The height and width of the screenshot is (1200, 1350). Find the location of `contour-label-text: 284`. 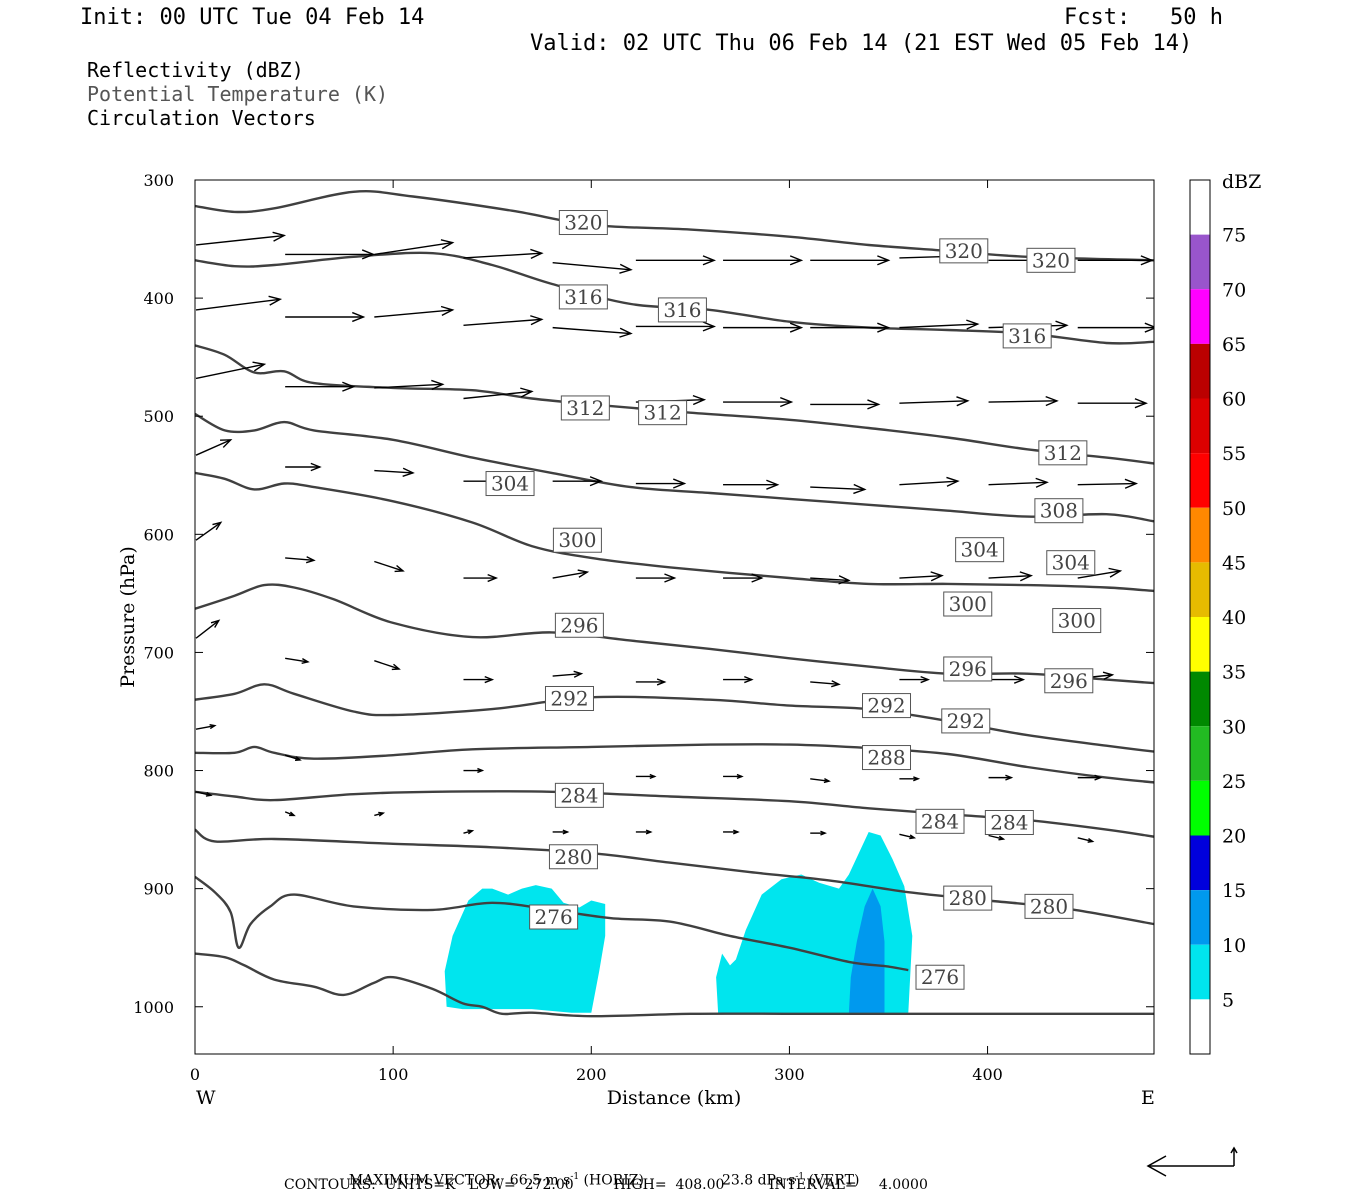

contour-label-text: 284 is located at coordinates (579, 795).